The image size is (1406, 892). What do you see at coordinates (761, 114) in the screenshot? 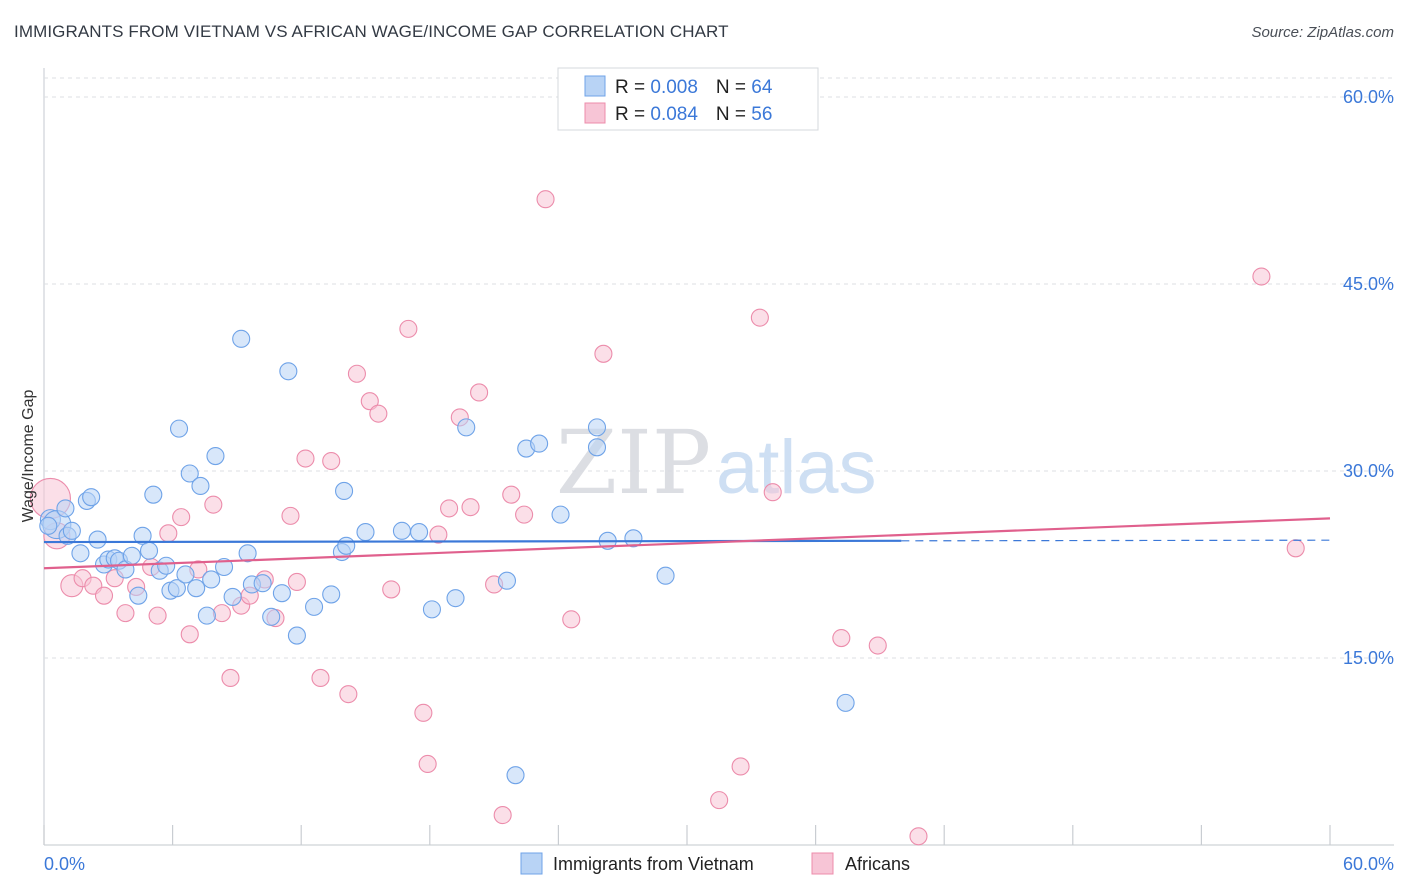
I see `n-value-africans: 56` at bounding box center [761, 114].